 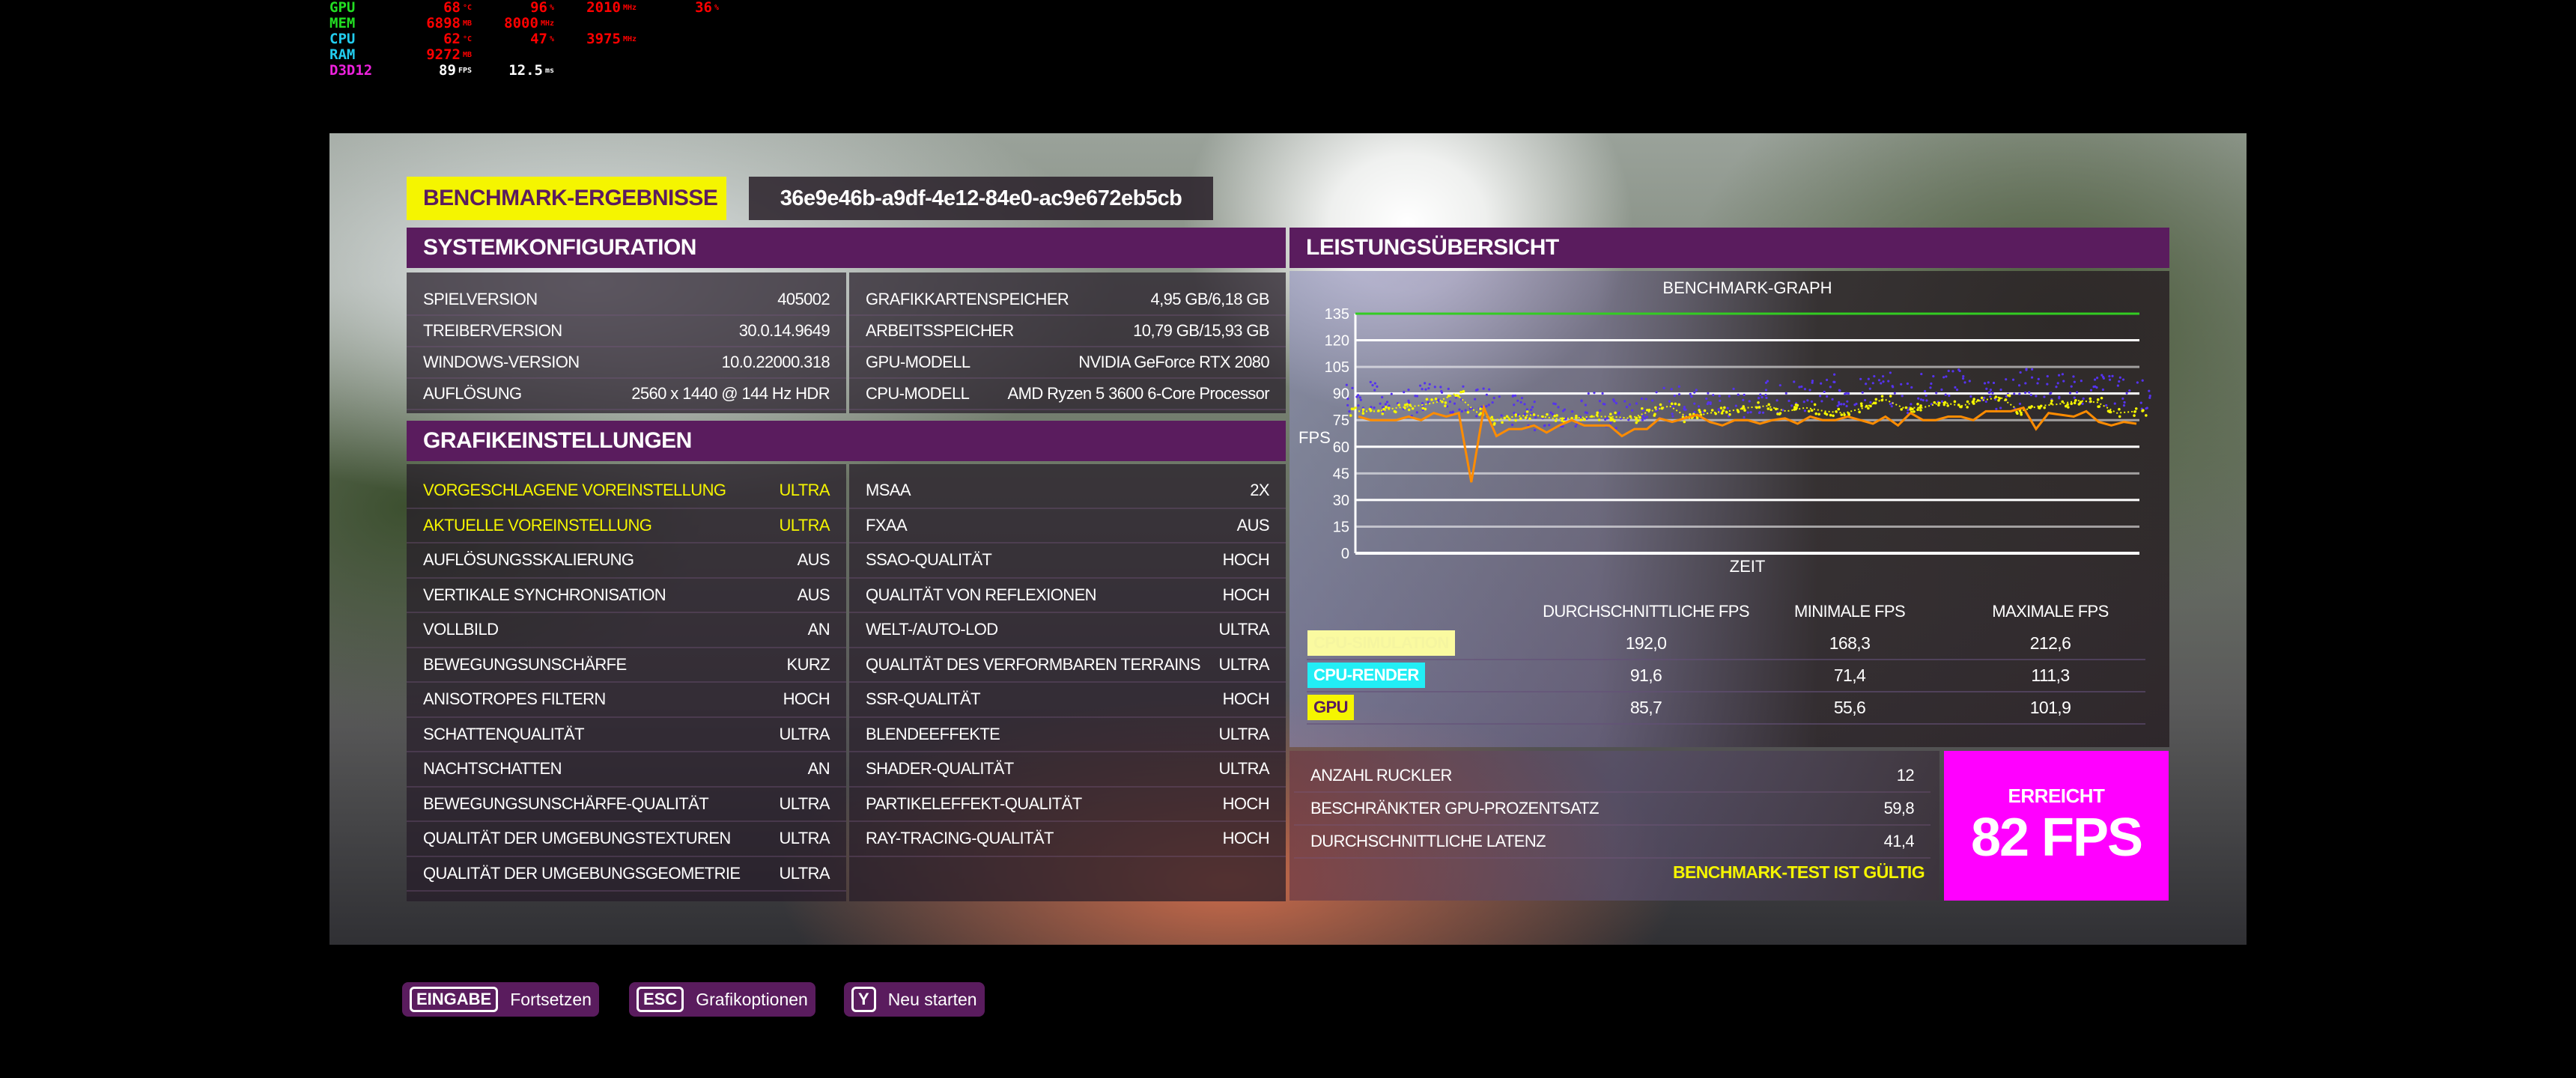 I want to click on setting-value: AN, so click(x=818, y=769).